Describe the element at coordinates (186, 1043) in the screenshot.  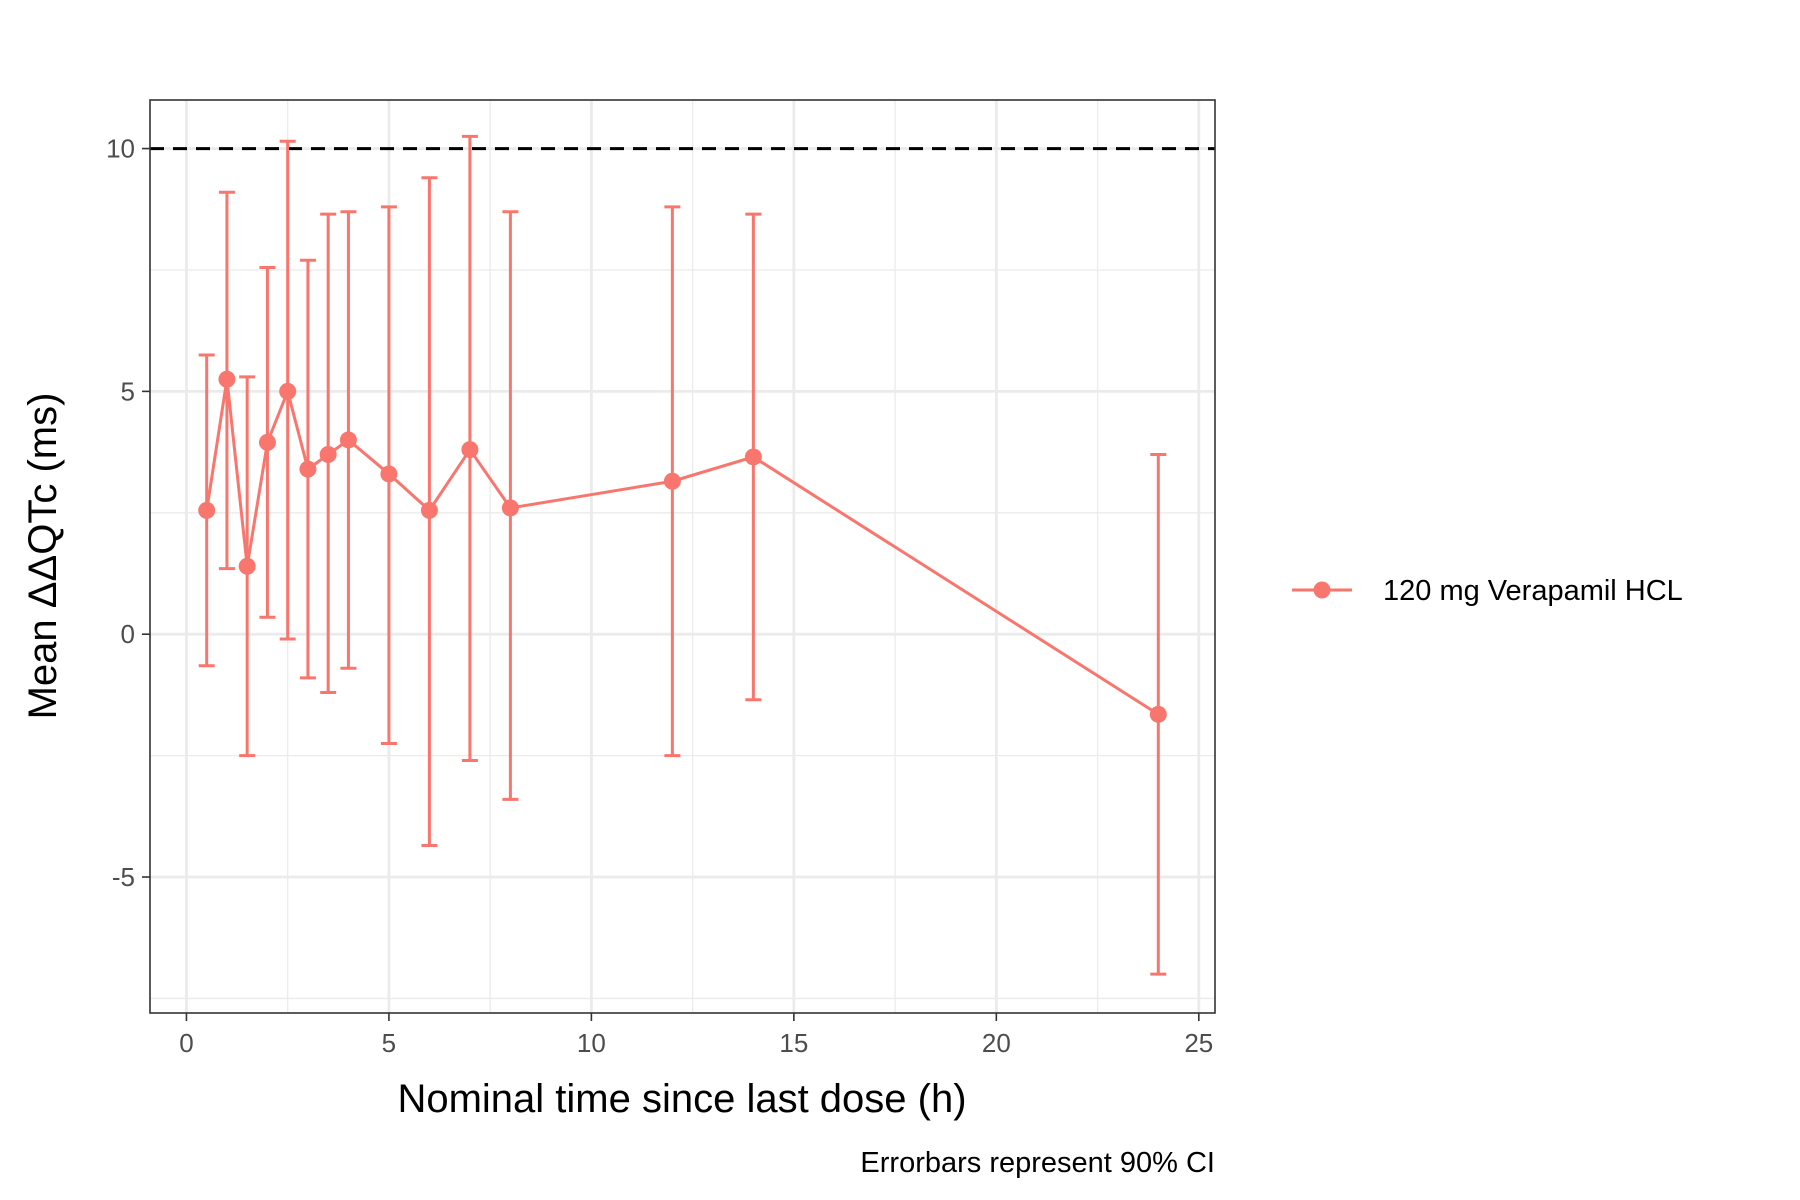
I see `x-tick-label: 0` at that location.